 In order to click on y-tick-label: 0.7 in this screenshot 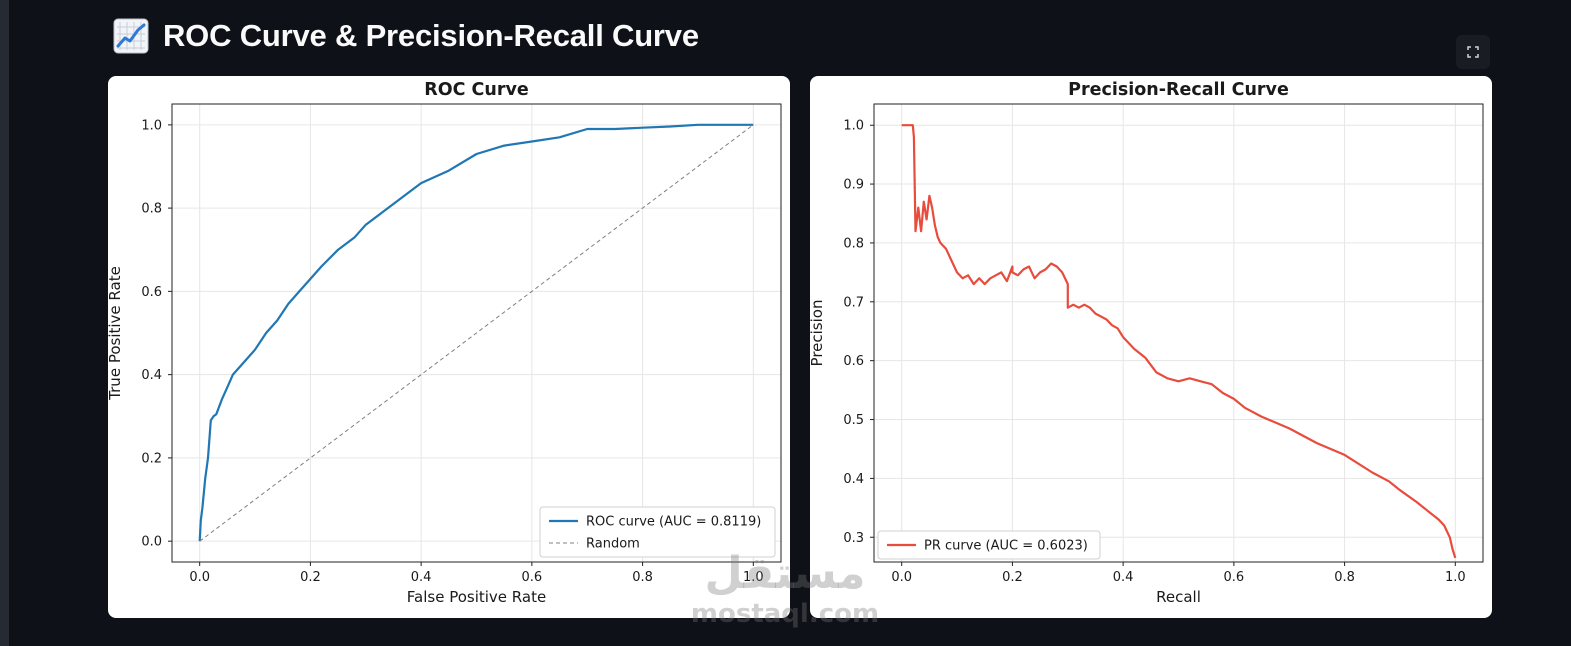, I will do `click(853, 302)`.